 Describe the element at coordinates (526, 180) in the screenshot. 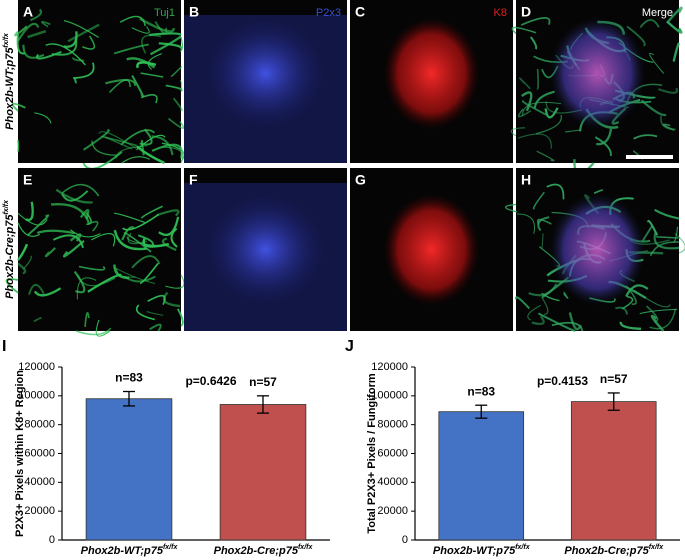

I see `panel-letter: H` at that location.